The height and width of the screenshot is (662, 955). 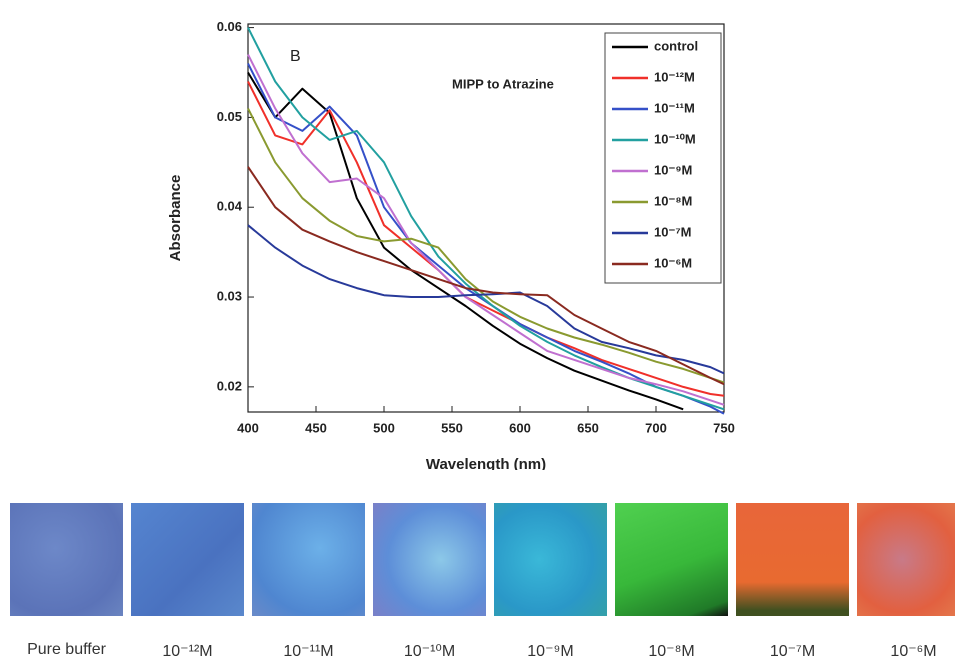 What do you see at coordinates (486, 463) in the screenshot?
I see `x-axis-label: Wavelength (nm)` at bounding box center [486, 463].